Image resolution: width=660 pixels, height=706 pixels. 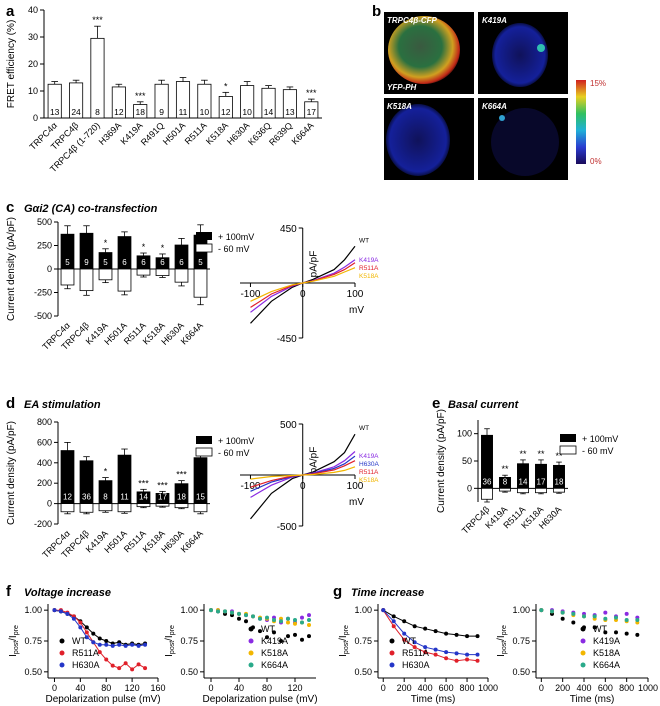 I want to click on x-tick-label: 80, so click(x=106, y=688).